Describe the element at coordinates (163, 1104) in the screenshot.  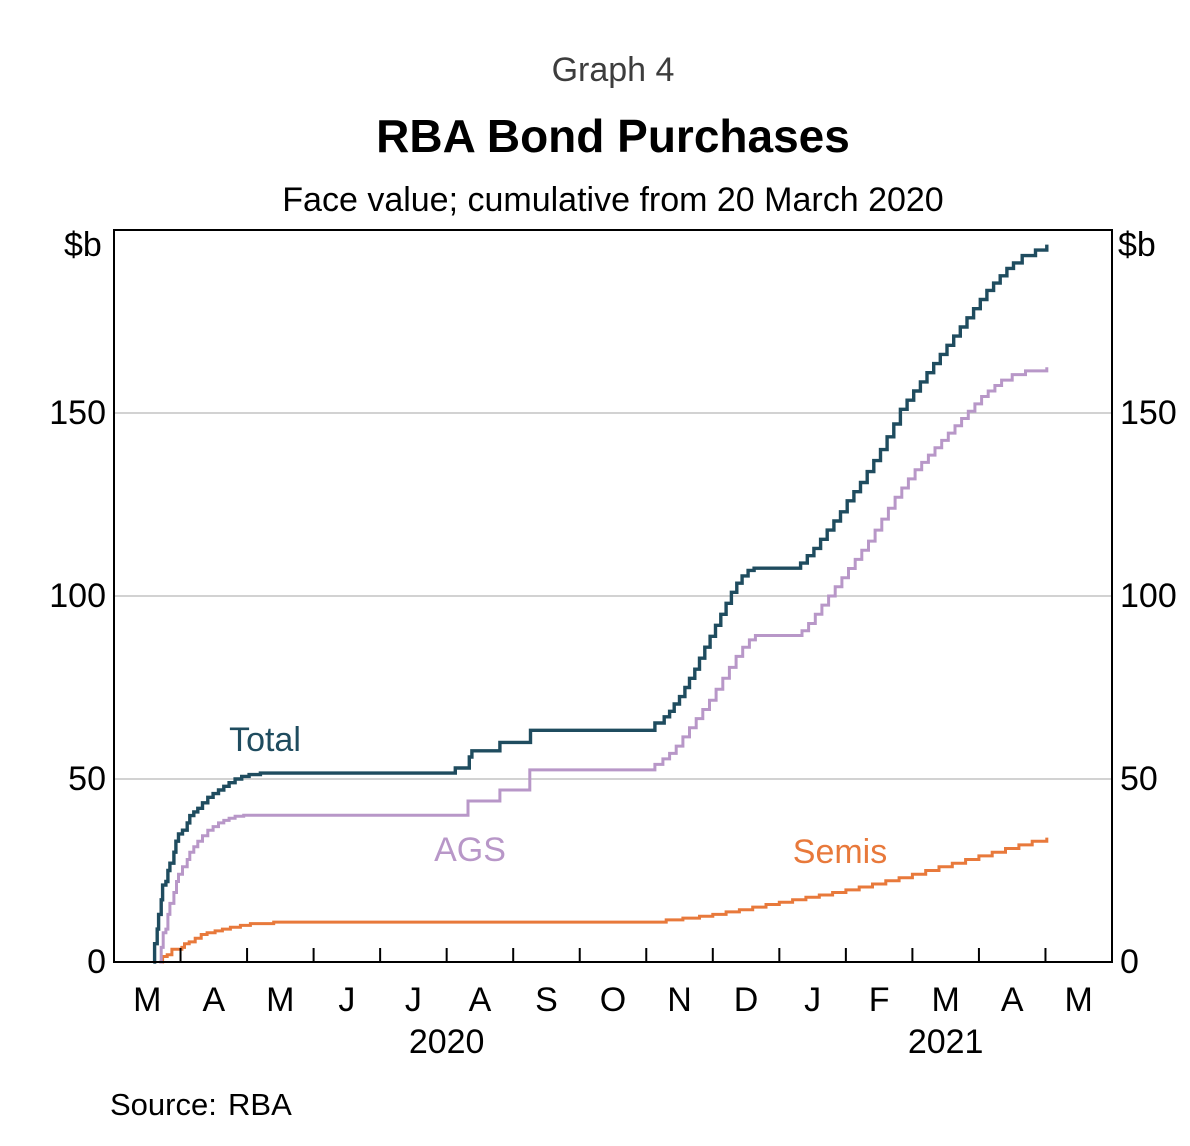
I see `source-label: Source:` at that location.